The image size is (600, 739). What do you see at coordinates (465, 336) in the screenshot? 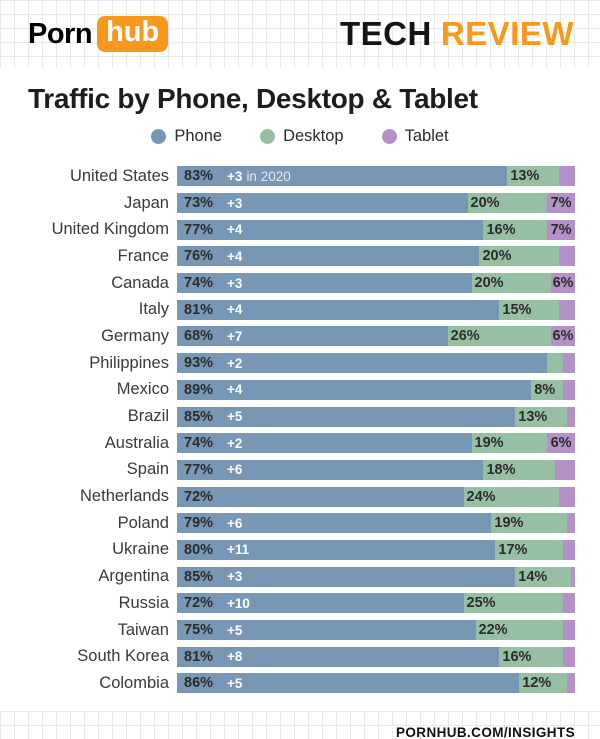
I see `desktop-percent-label: 26%` at bounding box center [465, 336].